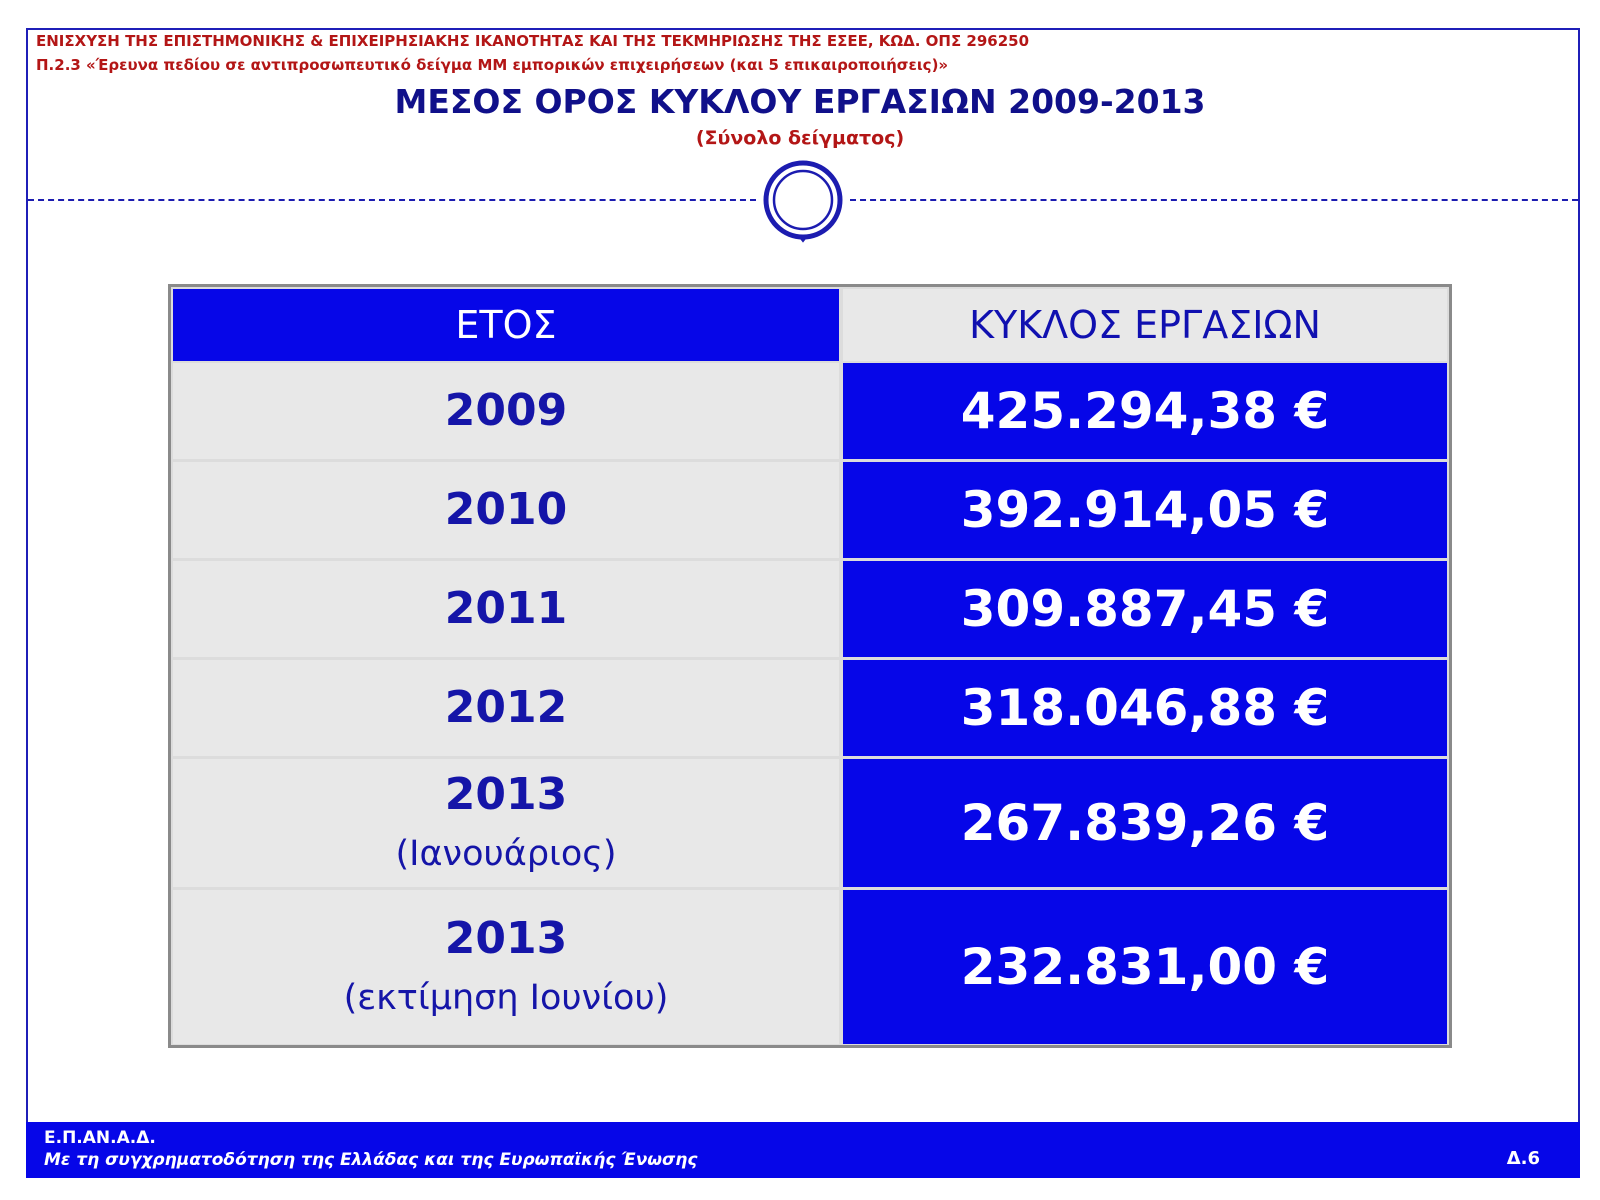 The width and height of the screenshot is (1600, 1200). I want to click on divider-left, so click(392, 200).